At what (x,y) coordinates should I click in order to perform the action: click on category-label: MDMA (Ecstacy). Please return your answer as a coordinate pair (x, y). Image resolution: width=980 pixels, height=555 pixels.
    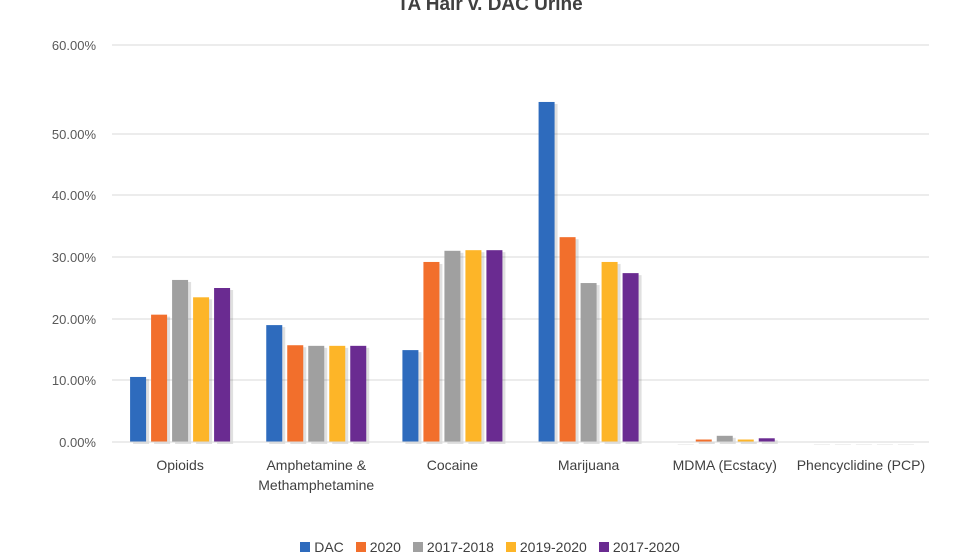
    Looking at the image, I should click on (725, 465).